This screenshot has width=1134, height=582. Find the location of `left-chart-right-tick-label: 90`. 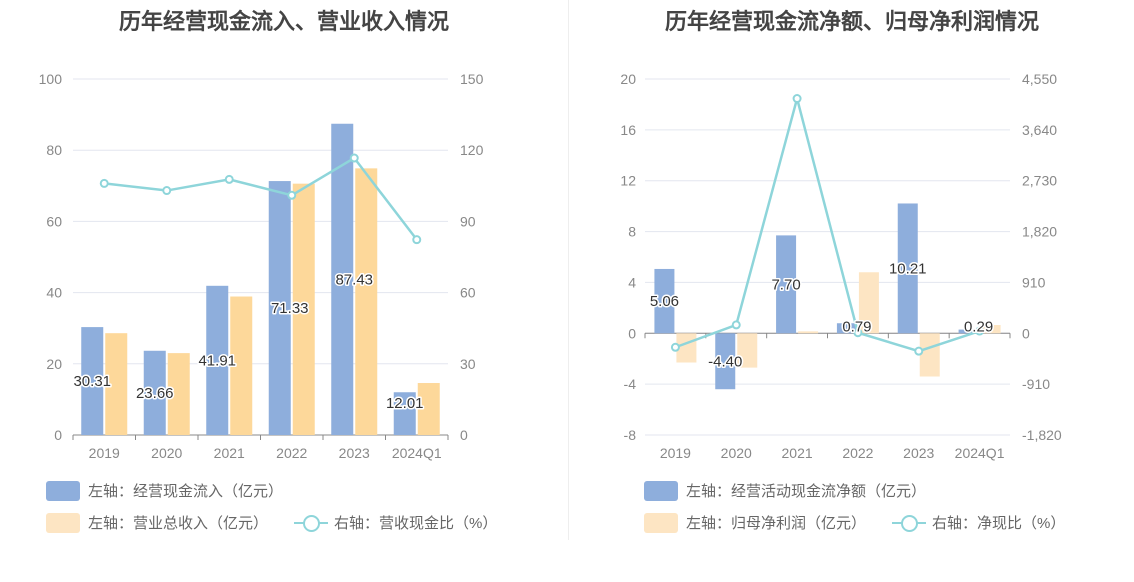

left-chart-right-tick-label: 90 is located at coordinates (468, 221).